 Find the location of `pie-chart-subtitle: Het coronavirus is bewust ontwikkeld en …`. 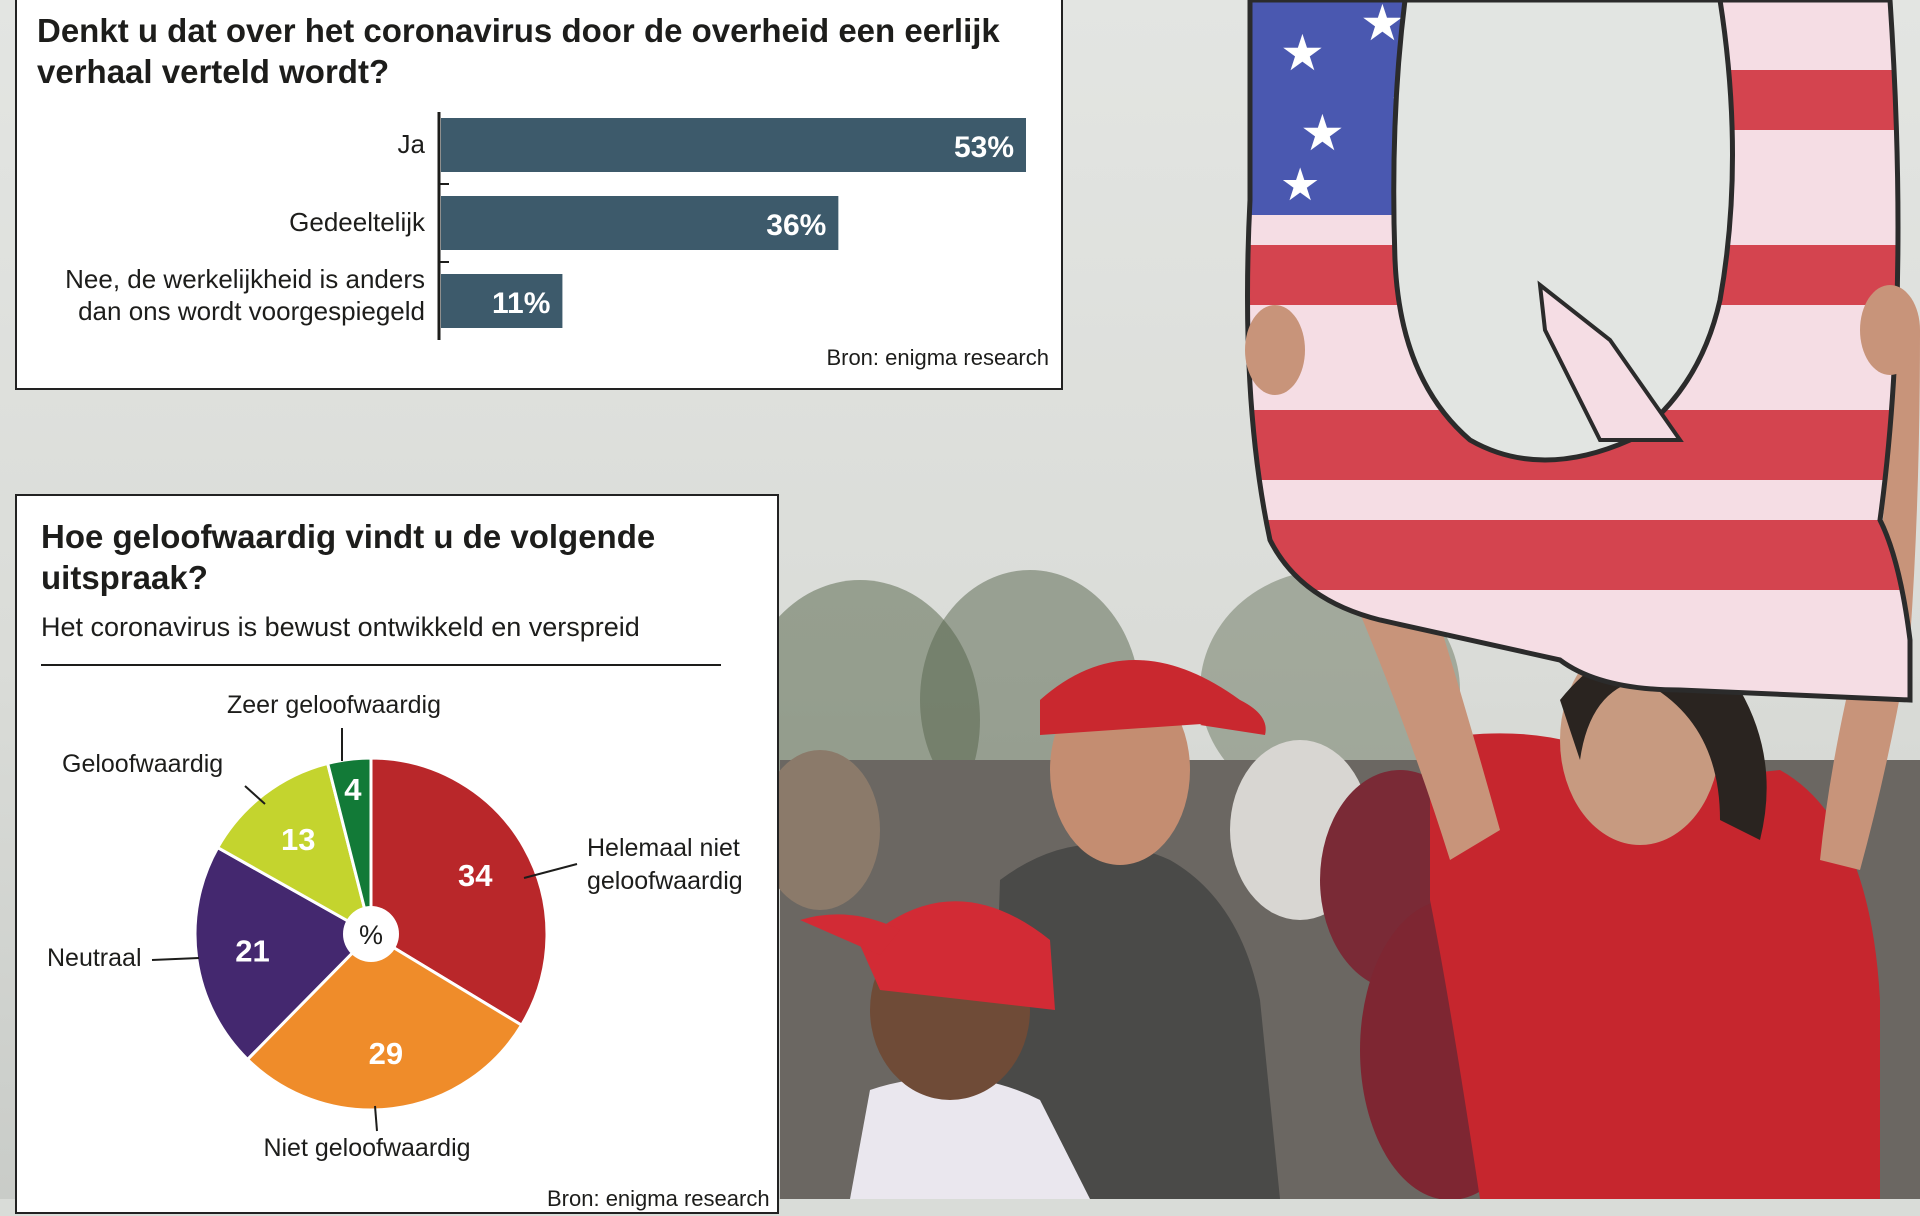

pie-chart-subtitle: Het coronavirus is bewust ontwikkeld en … is located at coordinates (340, 627).